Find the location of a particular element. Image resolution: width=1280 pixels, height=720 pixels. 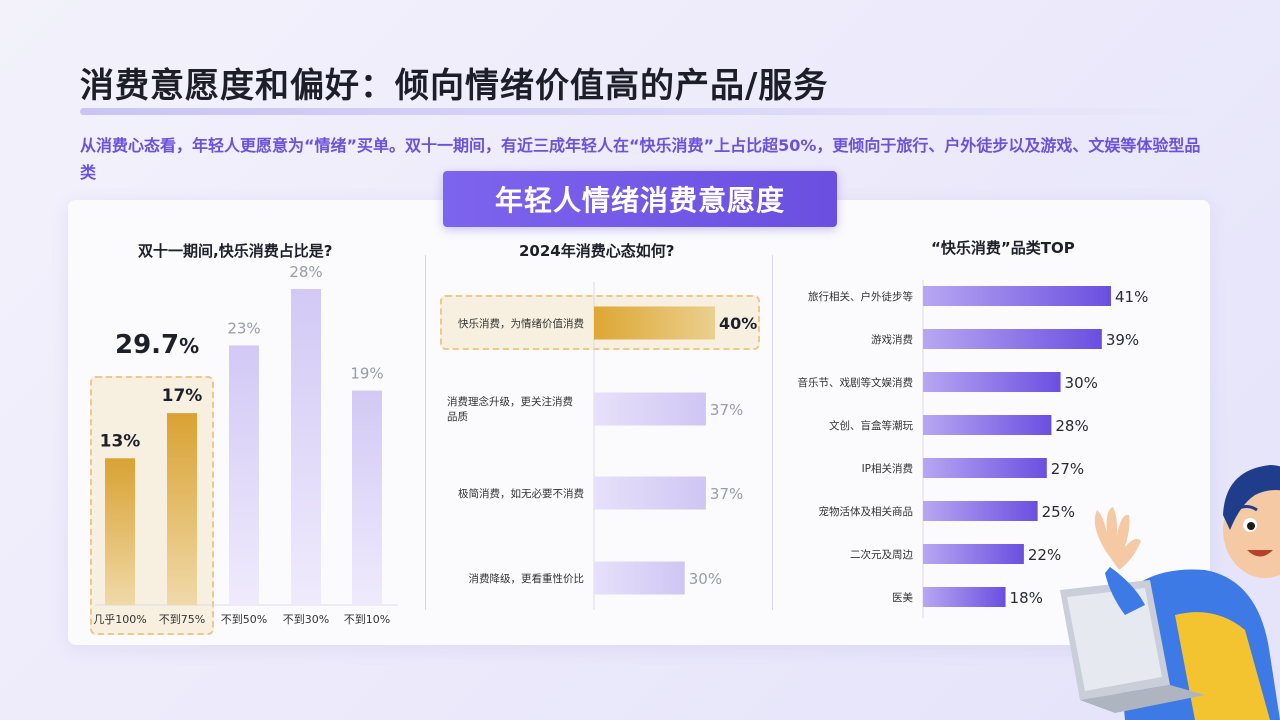

chart2-category-label-cont: 品质 is located at coordinates (457, 417).